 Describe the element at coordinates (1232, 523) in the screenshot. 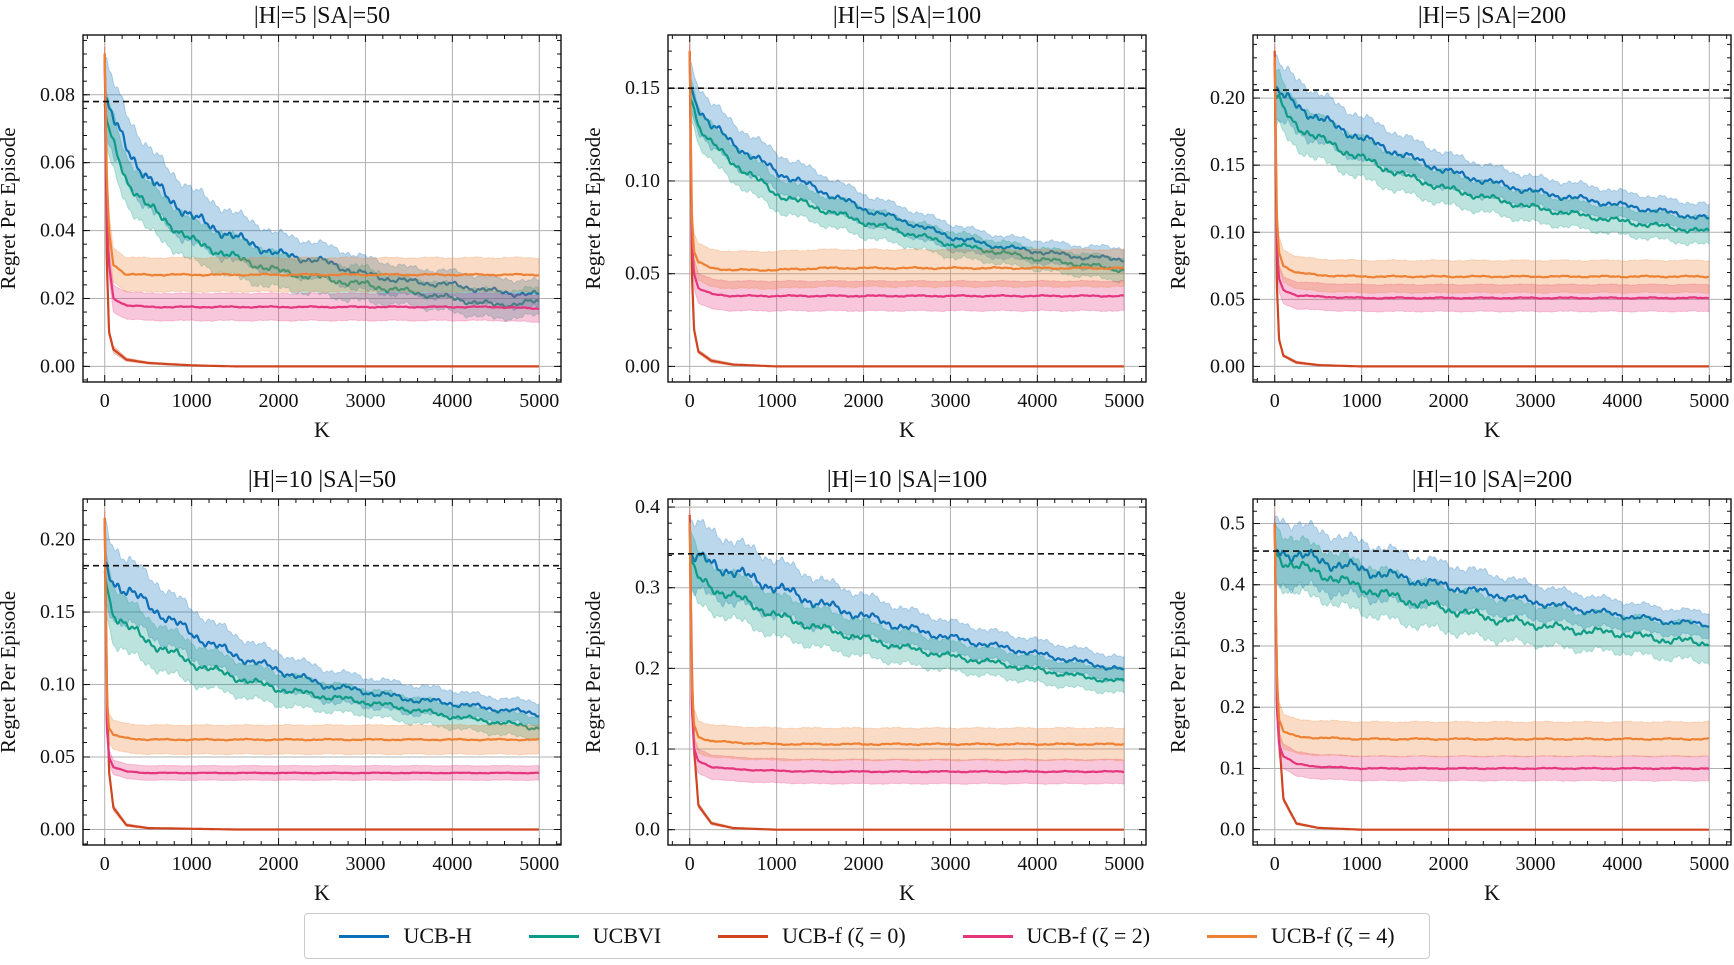

I see `y-tick-label: 0.5` at that location.